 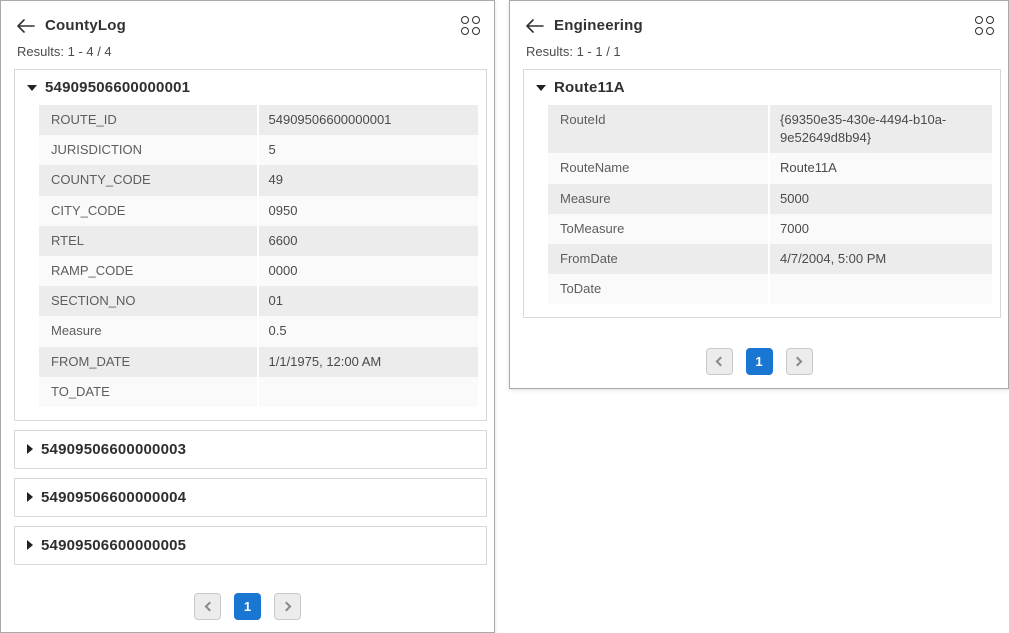 I want to click on results-count: Results: 1 - 1 / 1, so click(x=573, y=51).